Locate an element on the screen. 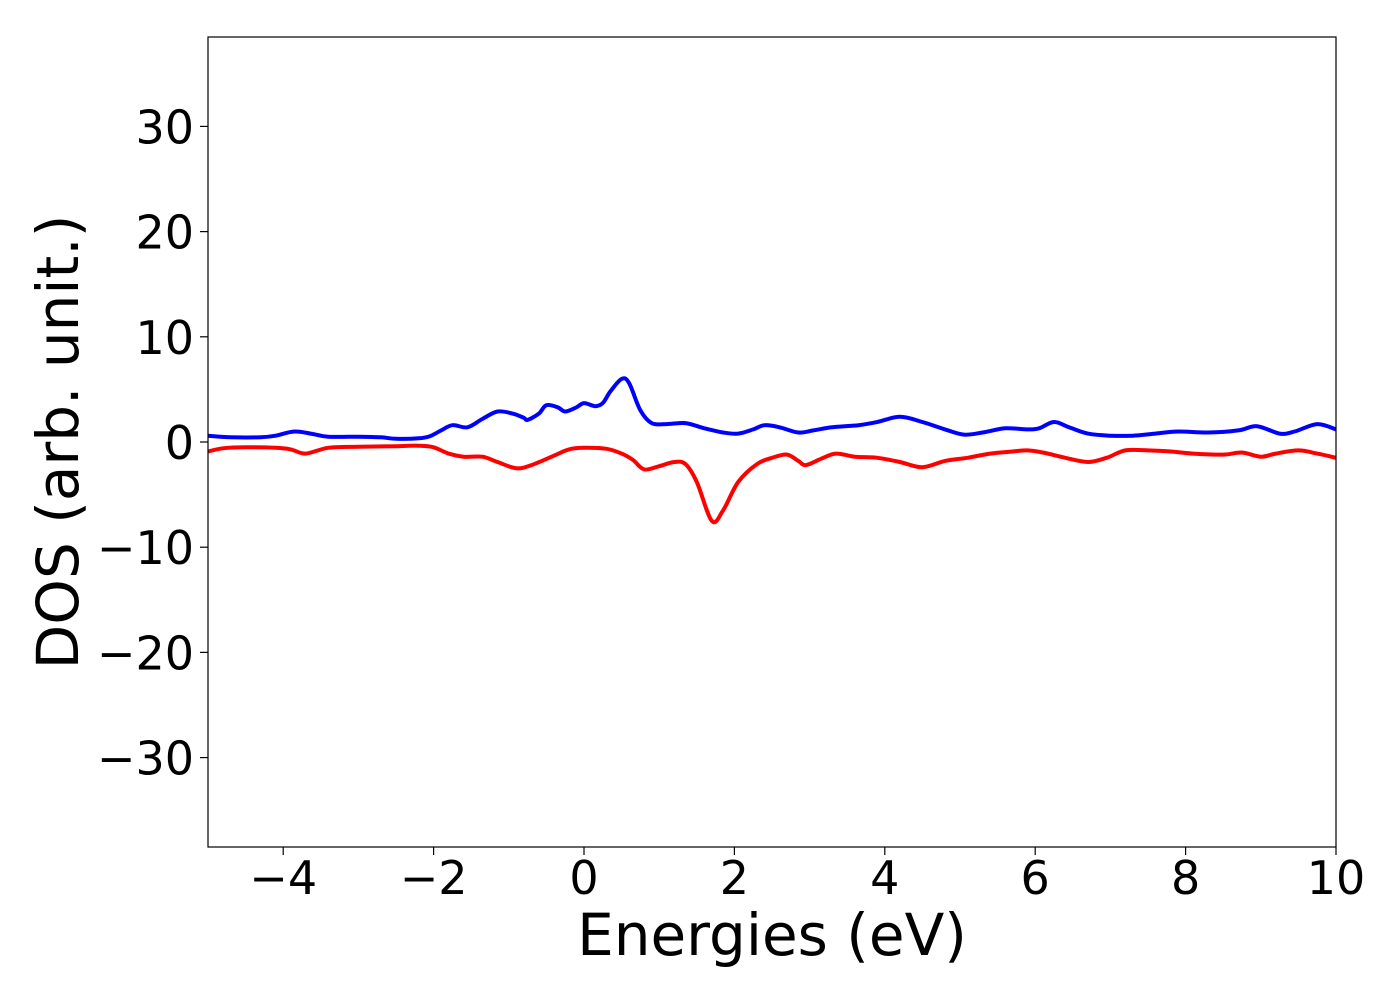 The height and width of the screenshot is (1000, 1400). y-tick-label: −10 is located at coordinates (145, 548).